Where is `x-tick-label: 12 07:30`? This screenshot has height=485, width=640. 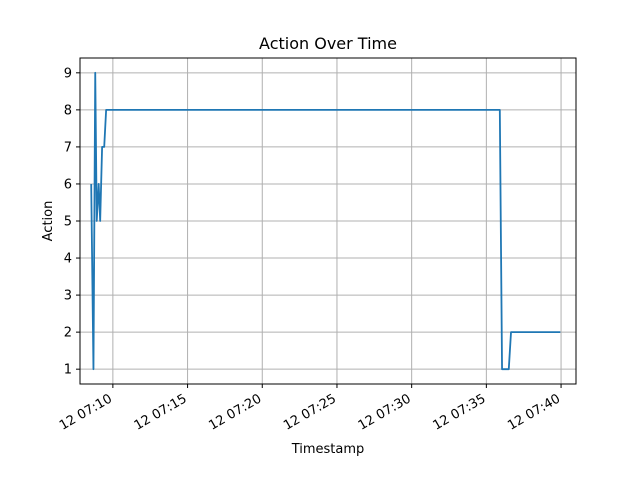
x-tick-label: 12 07:30 is located at coordinates (385, 412).